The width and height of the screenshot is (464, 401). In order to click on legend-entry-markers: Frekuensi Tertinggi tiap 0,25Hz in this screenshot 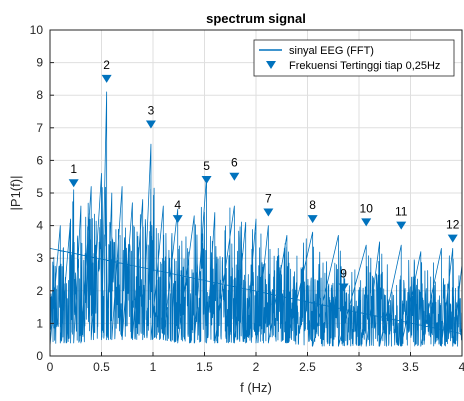, I will do `click(364, 66)`.